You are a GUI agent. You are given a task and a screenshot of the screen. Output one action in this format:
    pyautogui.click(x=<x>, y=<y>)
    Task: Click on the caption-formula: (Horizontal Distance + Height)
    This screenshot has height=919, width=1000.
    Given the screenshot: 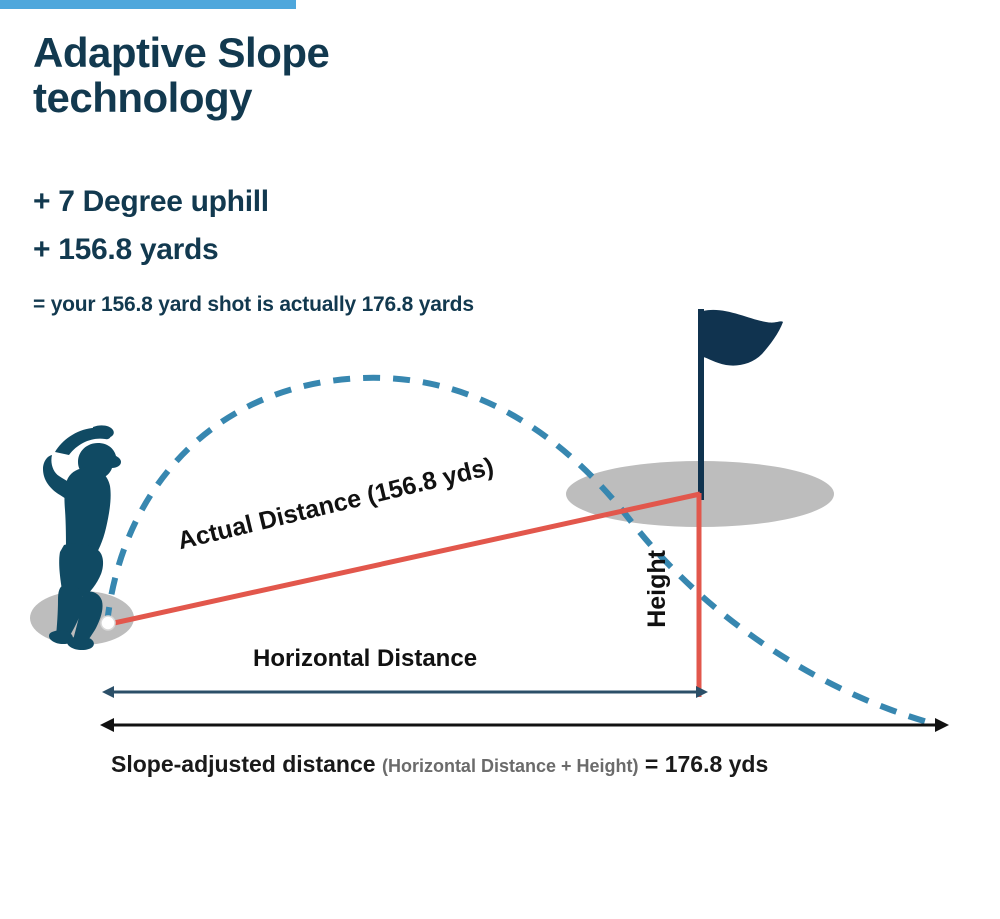 What is the action you would take?
    pyautogui.click(x=510, y=766)
    